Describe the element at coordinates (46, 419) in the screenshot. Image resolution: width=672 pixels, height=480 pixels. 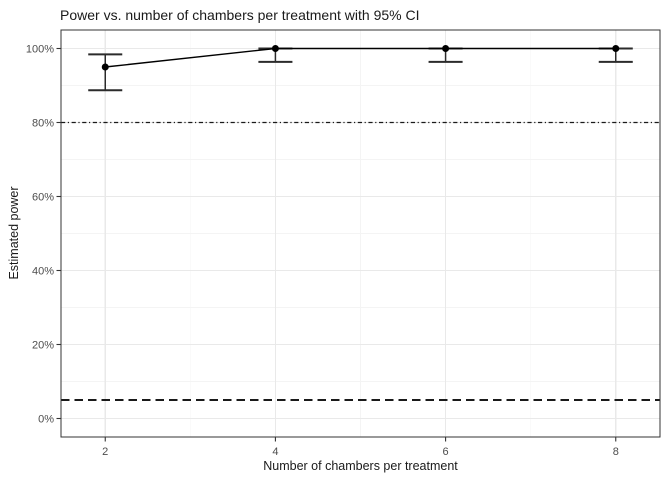
I see `y-tick-label: 0%` at that location.